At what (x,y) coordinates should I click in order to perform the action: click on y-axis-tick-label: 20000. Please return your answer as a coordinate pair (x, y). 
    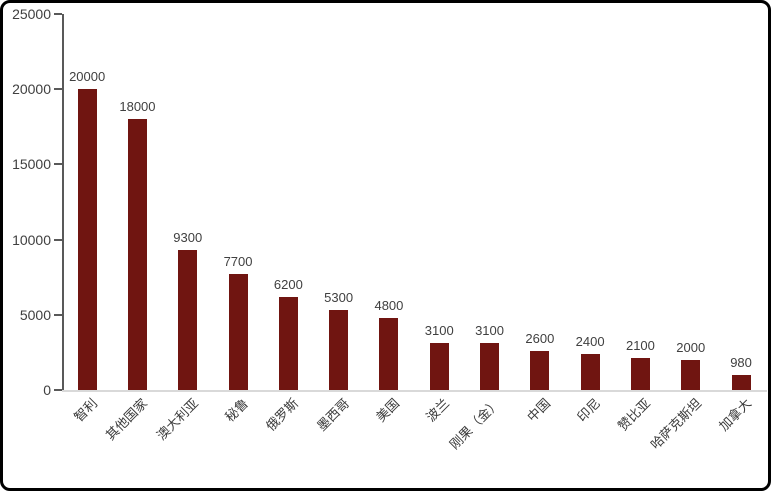
    Looking at the image, I should click on (31, 89).